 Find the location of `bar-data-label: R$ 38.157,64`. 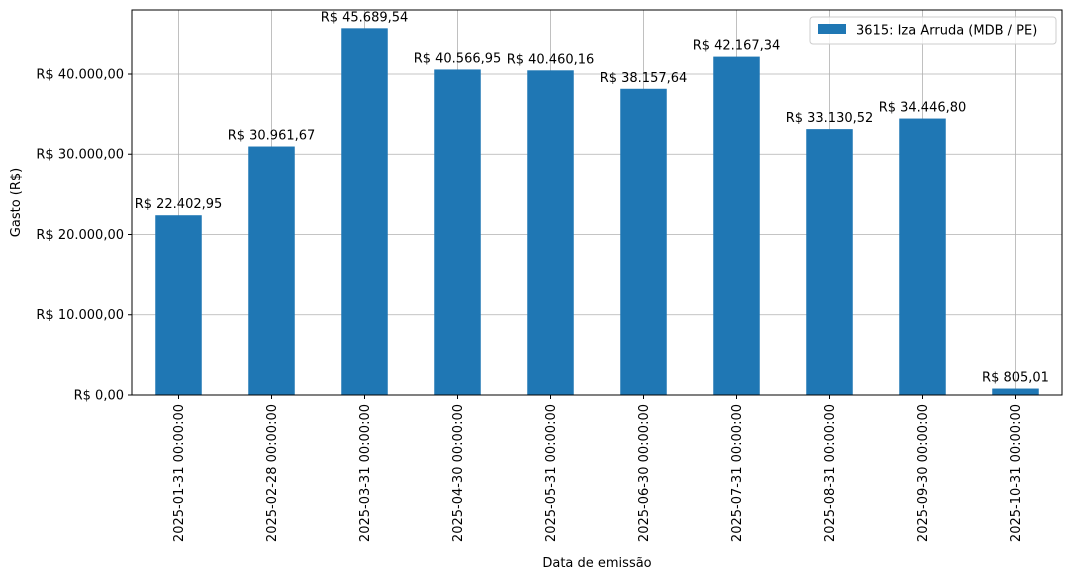

bar-data-label: R$ 38.157,64 is located at coordinates (644, 78).